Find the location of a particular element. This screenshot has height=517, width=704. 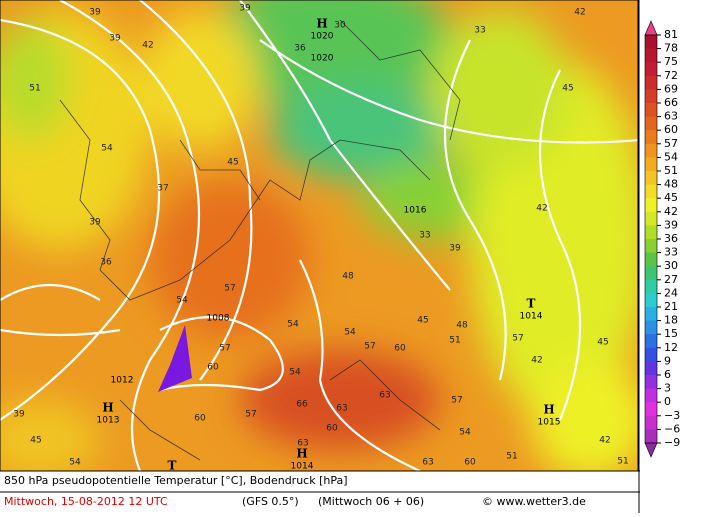

legend-tick-label: 24 is located at coordinates (671, 292).